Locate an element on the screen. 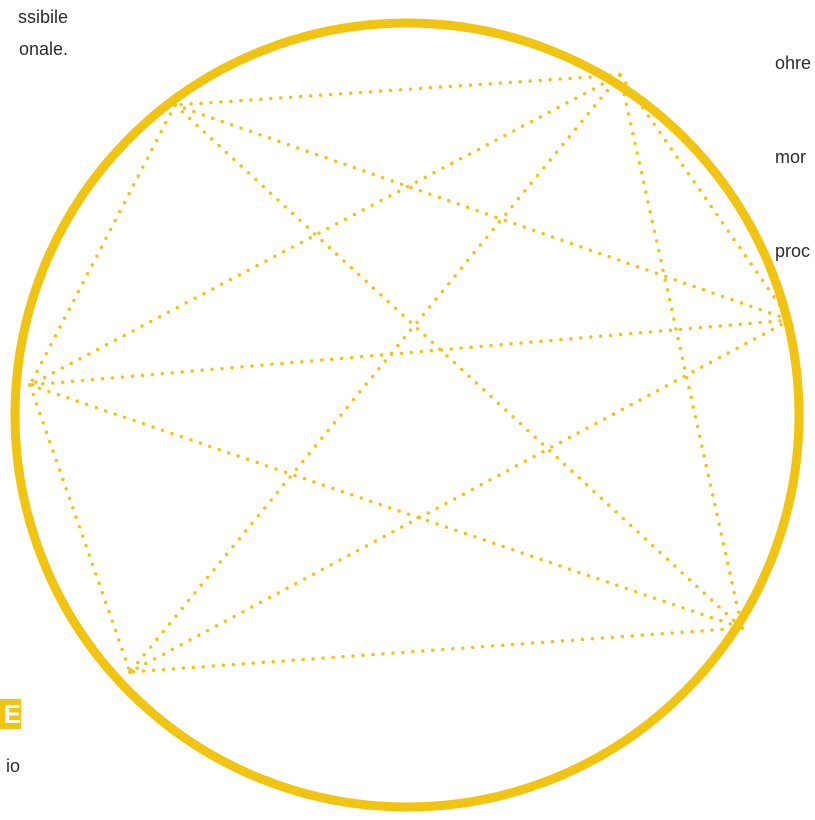 The width and height of the screenshot is (815, 820). section-badge: E is located at coordinates (10, 714).